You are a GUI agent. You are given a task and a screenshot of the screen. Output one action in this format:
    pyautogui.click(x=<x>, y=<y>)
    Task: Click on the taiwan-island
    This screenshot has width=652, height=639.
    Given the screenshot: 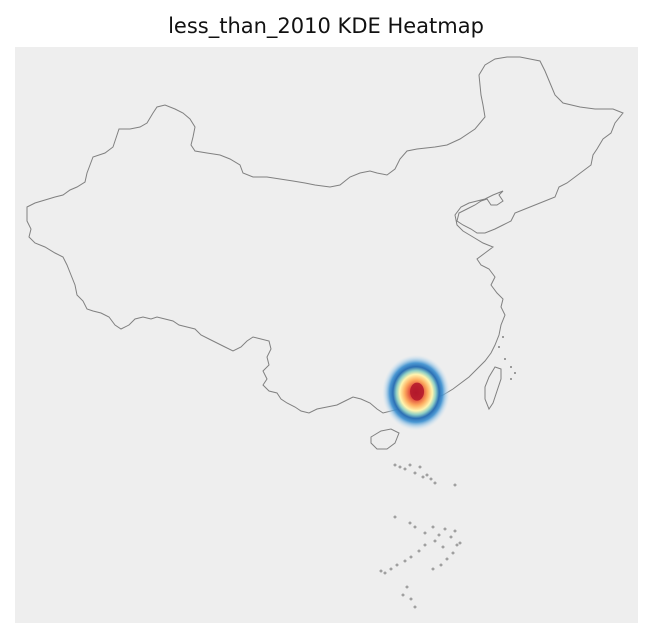 What is the action you would take?
    pyautogui.click(x=493, y=388)
    